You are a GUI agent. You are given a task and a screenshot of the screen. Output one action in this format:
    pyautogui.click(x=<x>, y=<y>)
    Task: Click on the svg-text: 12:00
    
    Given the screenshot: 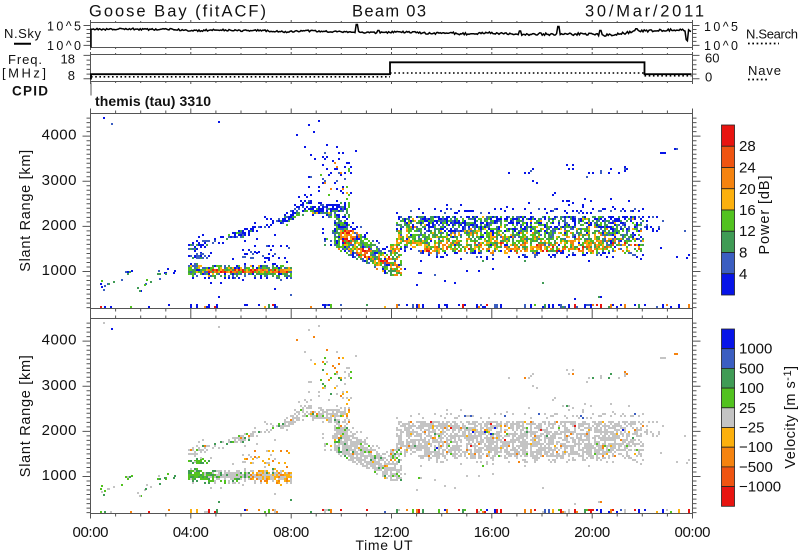 What is the action you would take?
    pyautogui.click(x=392, y=532)
    